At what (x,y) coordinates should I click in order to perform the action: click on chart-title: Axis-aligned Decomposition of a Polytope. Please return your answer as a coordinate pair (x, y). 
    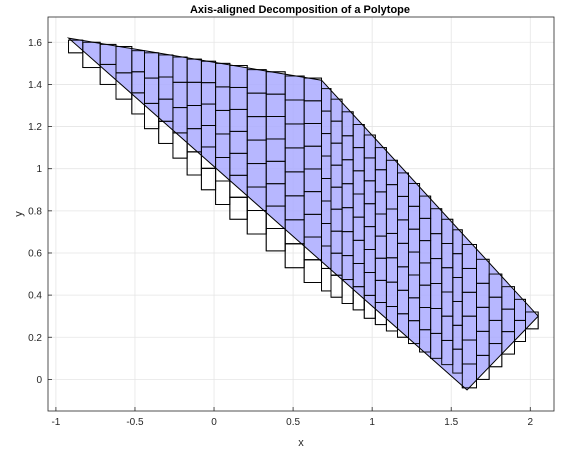
    Looking at the image, I should click on (300, 10).